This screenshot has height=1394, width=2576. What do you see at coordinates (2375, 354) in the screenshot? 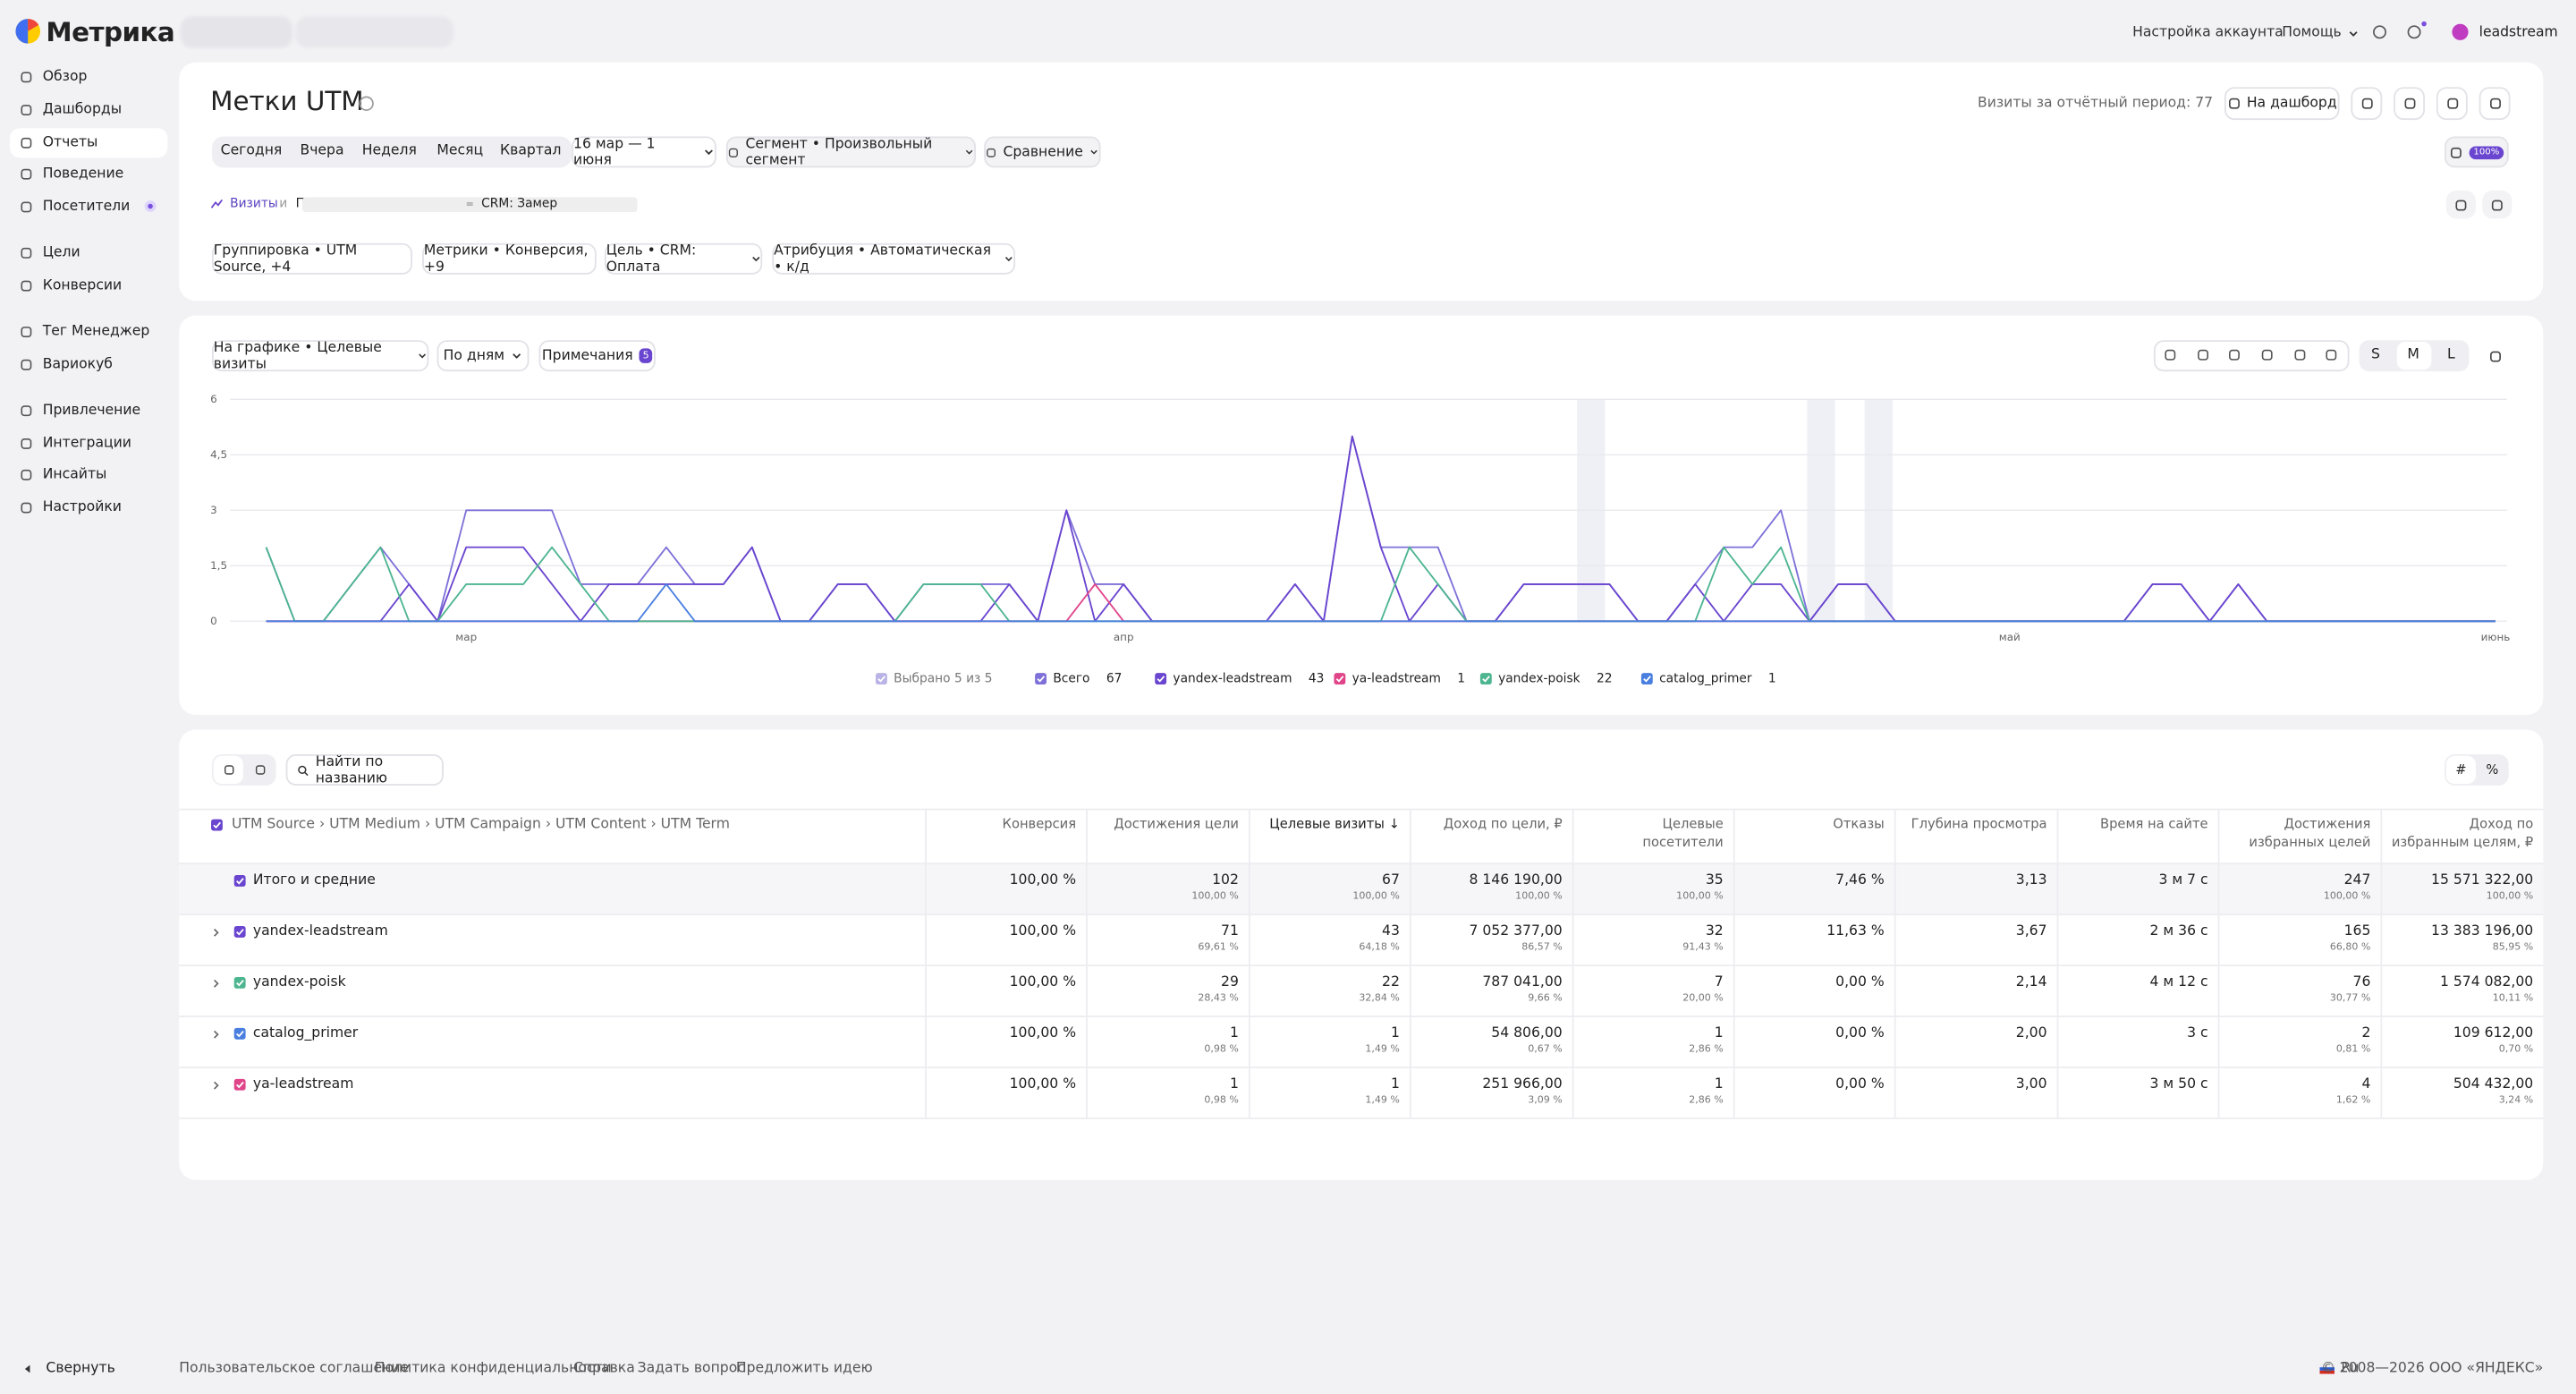
I see `size-option: S` at bounding box center [2375, 354].